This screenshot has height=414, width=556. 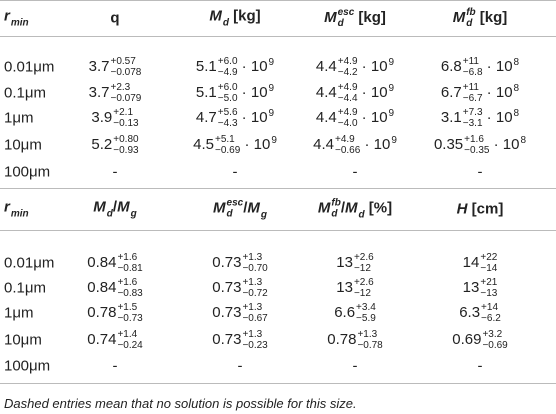 What do you see at coordinates (451, 92) in the screenshot?
I see `cell-text: 6.7` at bounding box center [451, 92].